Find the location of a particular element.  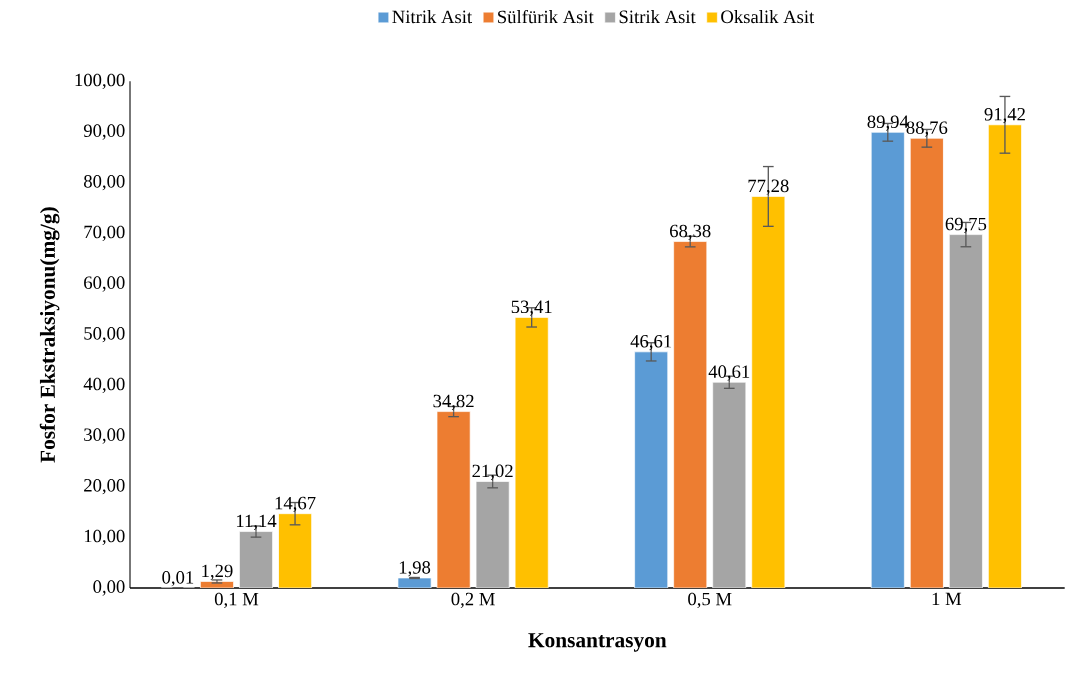

data-label: 53,41 is located at coordinates (531, 308).